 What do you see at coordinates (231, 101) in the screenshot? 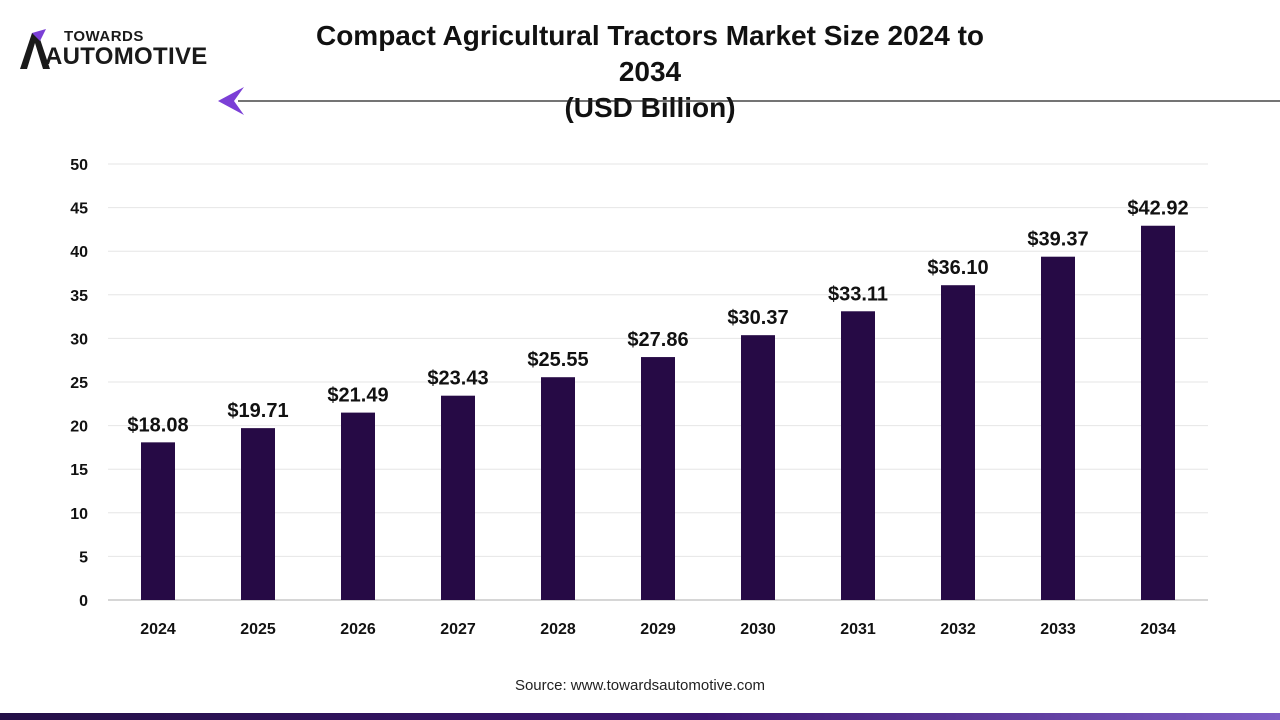
I see `arrow-left-icon` at bounding box center [231, 101].